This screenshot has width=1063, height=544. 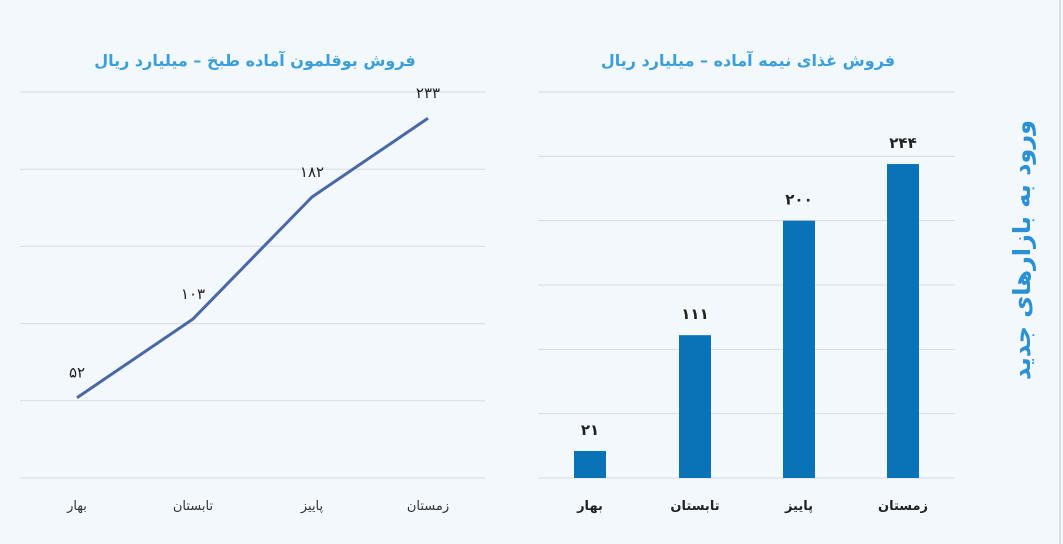 I want to click on data-label: ۲۳۳, so click(x=428, y=93).